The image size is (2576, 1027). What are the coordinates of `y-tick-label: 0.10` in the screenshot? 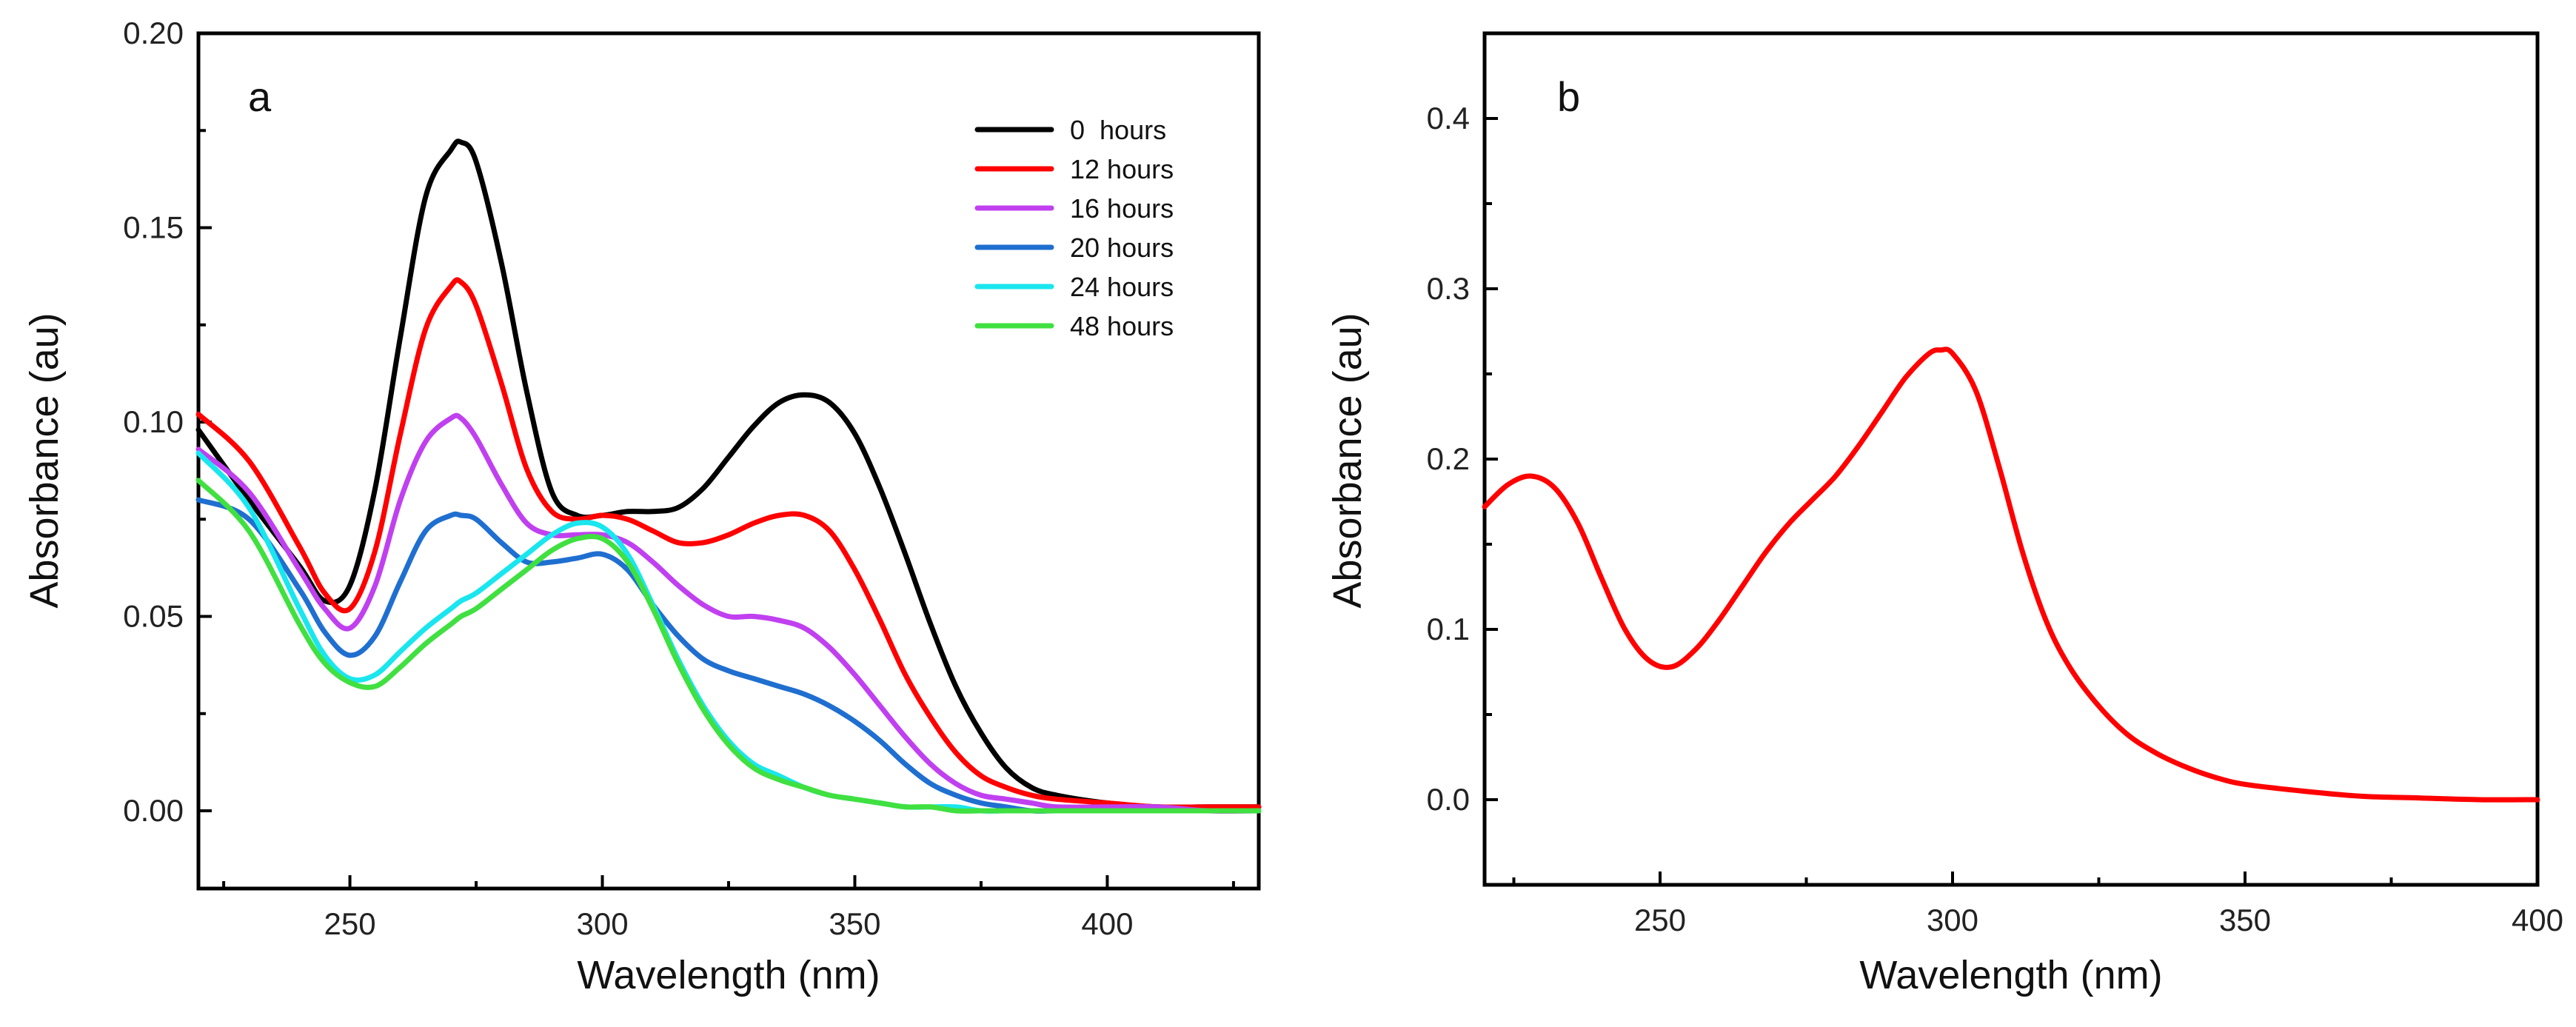 It's located at (153, 421).